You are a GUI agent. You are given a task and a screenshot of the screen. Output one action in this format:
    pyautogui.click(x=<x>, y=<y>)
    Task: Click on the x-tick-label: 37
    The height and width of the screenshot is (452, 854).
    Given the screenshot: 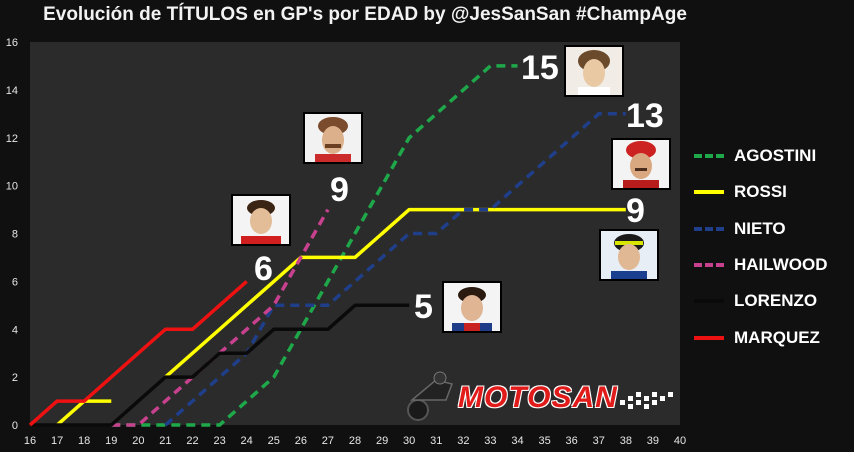 What is the action you would take?
    pyautogui.click(x=599, y=441)
    